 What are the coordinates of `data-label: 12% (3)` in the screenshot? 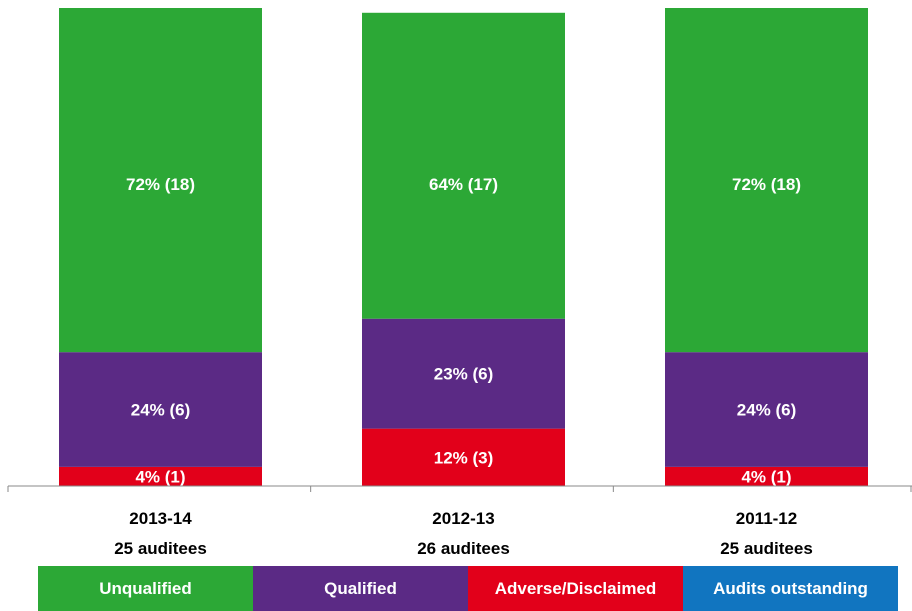 It's located at (464, 457).